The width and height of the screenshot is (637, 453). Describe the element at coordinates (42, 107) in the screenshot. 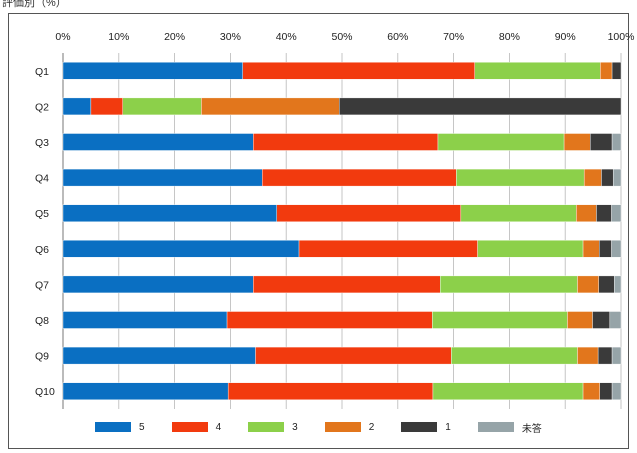

I see `y-tick-label: Q2` at that location.